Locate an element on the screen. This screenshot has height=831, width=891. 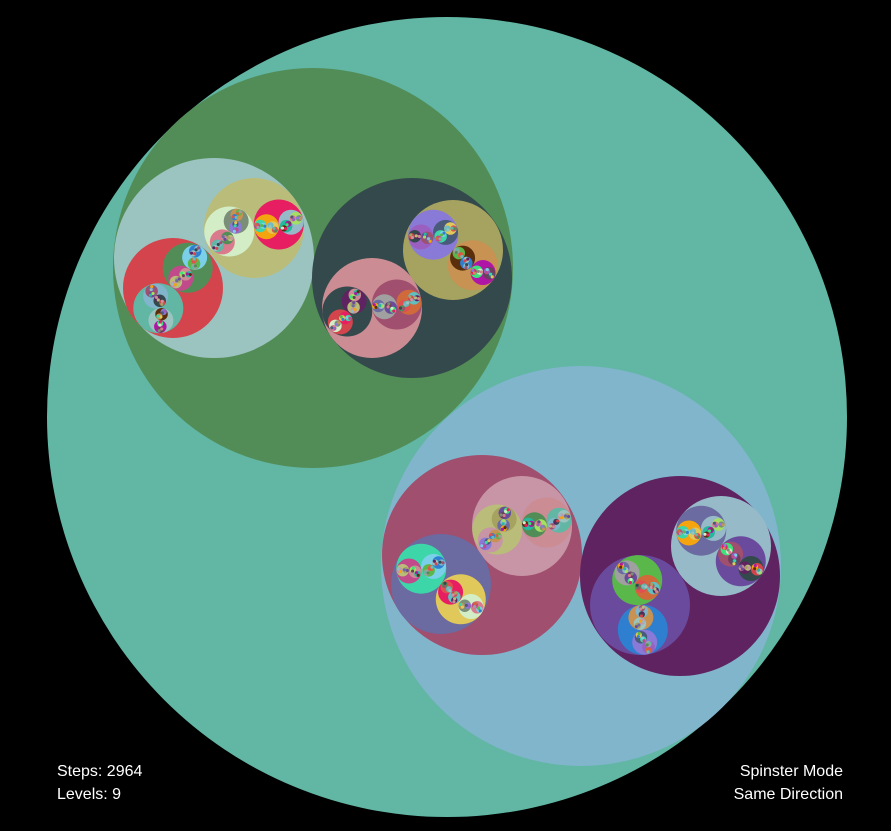
stats-panel: Steps: 2964 Levels: 9 is located at coordinates (99, 783).